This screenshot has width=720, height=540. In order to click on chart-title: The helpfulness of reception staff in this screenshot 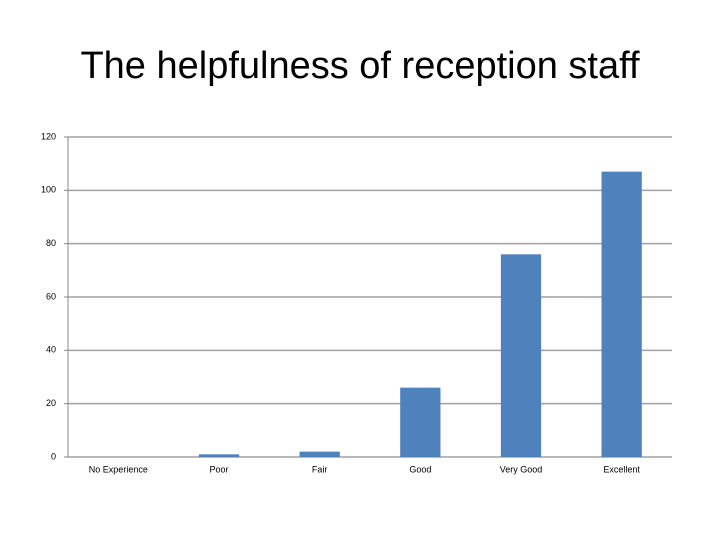, I will do `click(360, 66)`.